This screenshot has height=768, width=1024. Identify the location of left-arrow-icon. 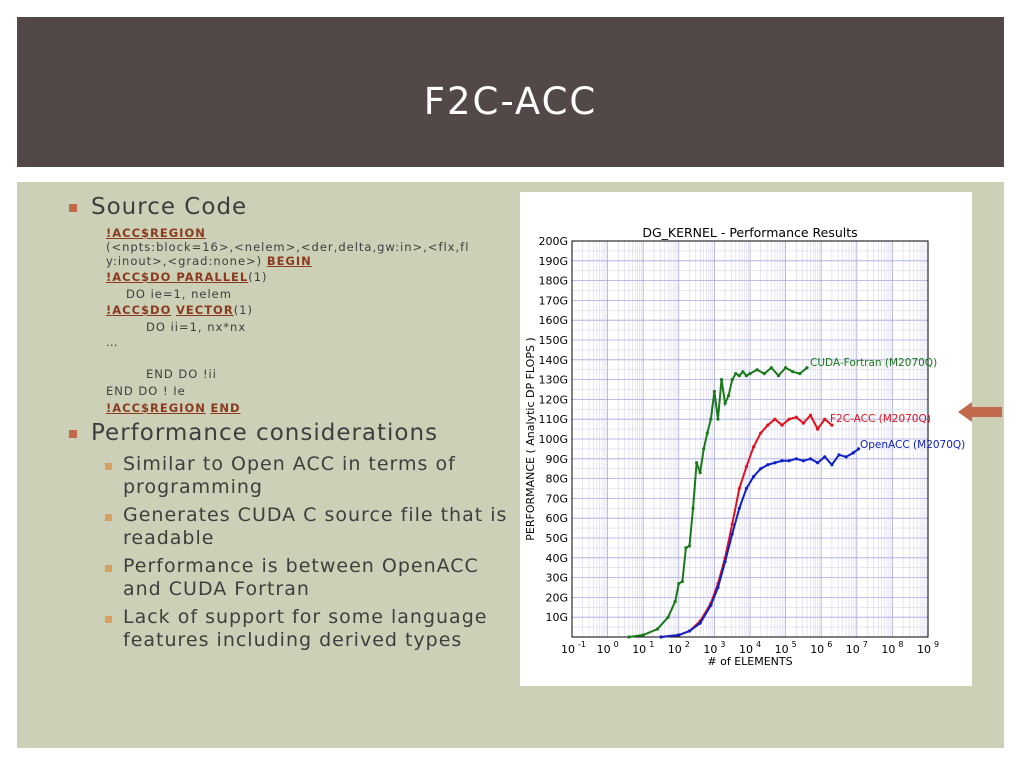
(980, 412).